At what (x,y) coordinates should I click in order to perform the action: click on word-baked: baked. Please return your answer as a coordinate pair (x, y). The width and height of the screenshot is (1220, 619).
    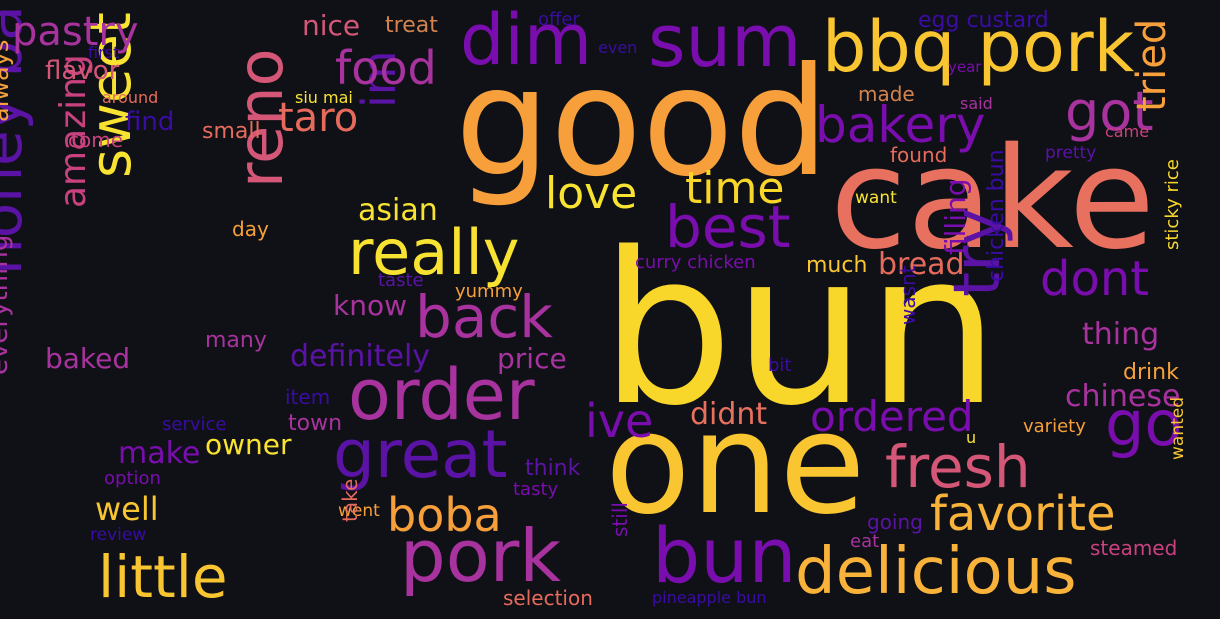
    Looking at the image, I should click on (88, 358).